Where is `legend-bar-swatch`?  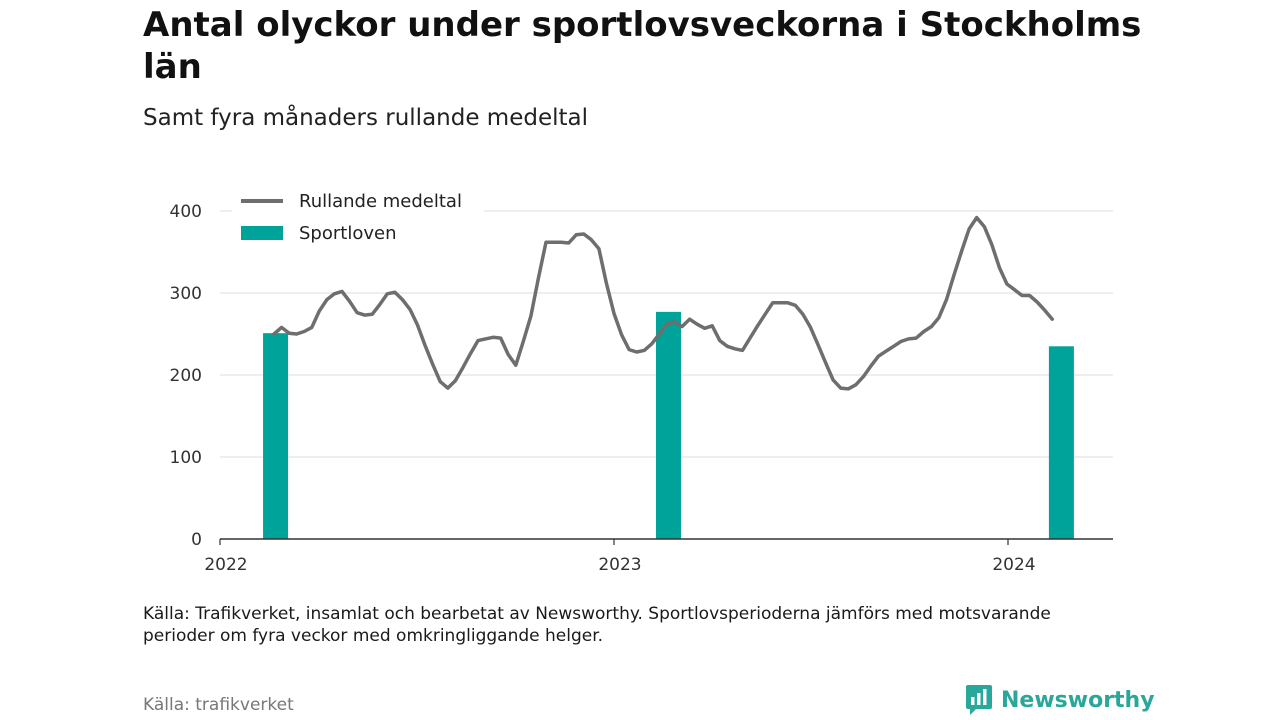
legend-bar-swatch is located at coordinates (262, 233).